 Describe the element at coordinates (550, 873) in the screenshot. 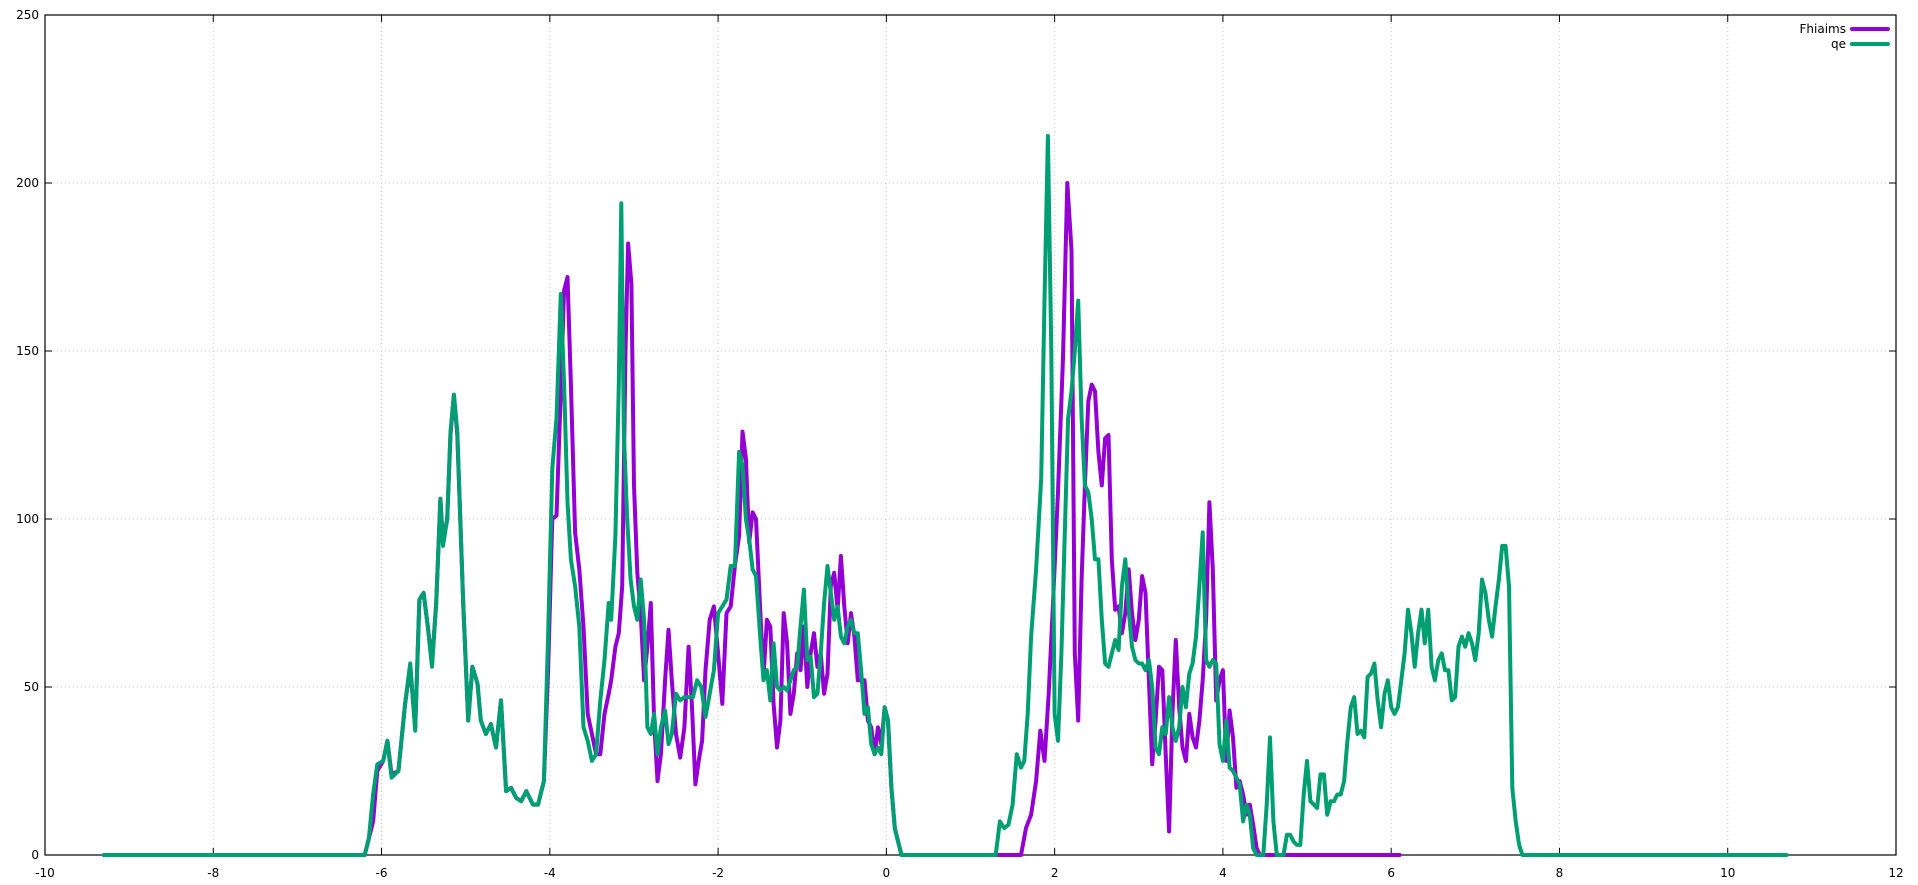

I see `x-tick-label: -4` at that location.